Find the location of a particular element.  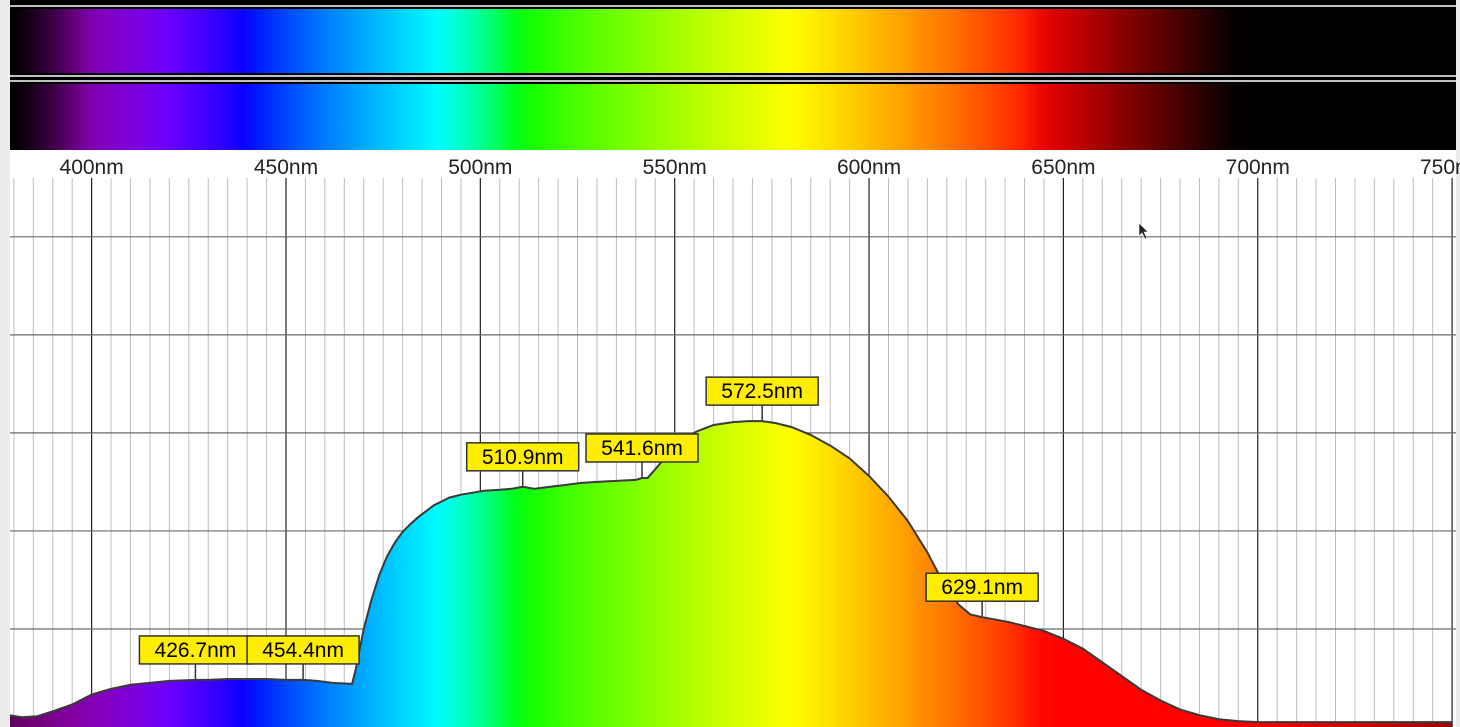

x-tick-label: 650nm is located at coordinates (1063, 167).